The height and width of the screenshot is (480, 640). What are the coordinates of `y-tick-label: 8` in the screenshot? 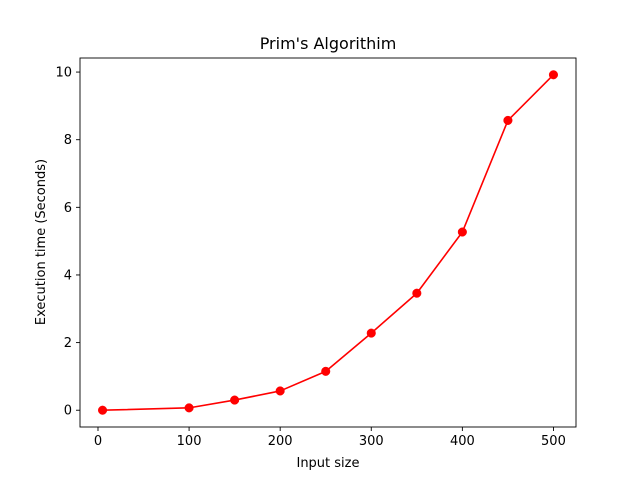 It's located at (68, 140).